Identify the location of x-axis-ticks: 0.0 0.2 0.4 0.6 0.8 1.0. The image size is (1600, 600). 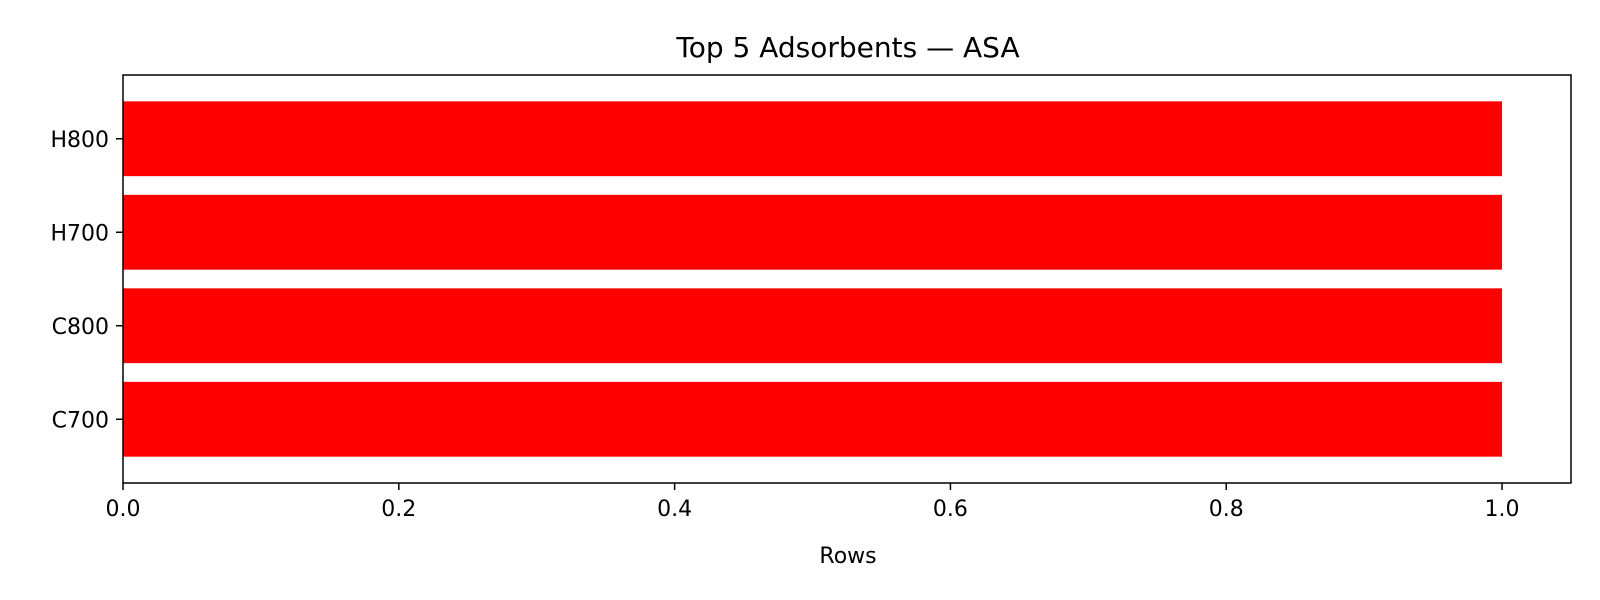
(813, 502).